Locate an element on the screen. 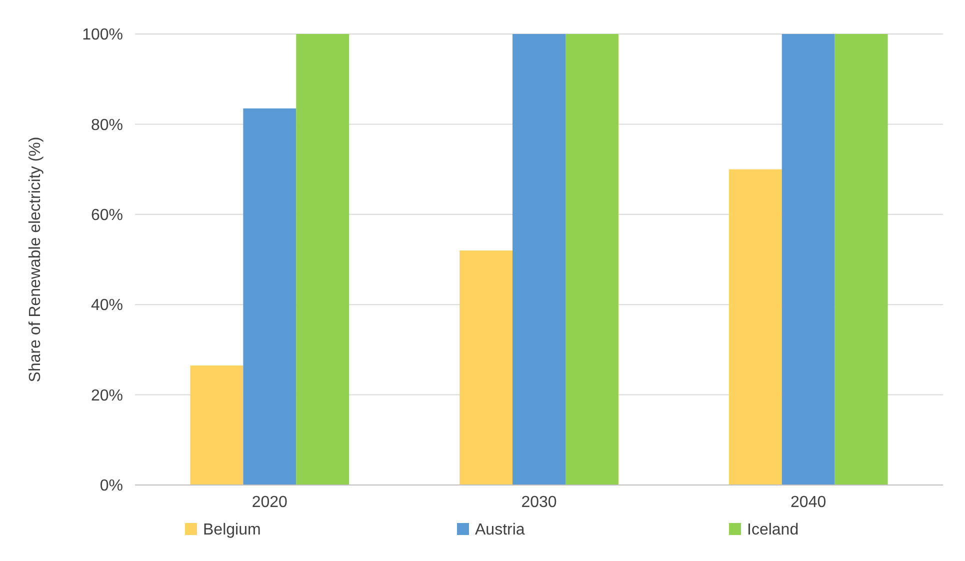  x-tick-label: 2040 is located at coordinates (808, 502).